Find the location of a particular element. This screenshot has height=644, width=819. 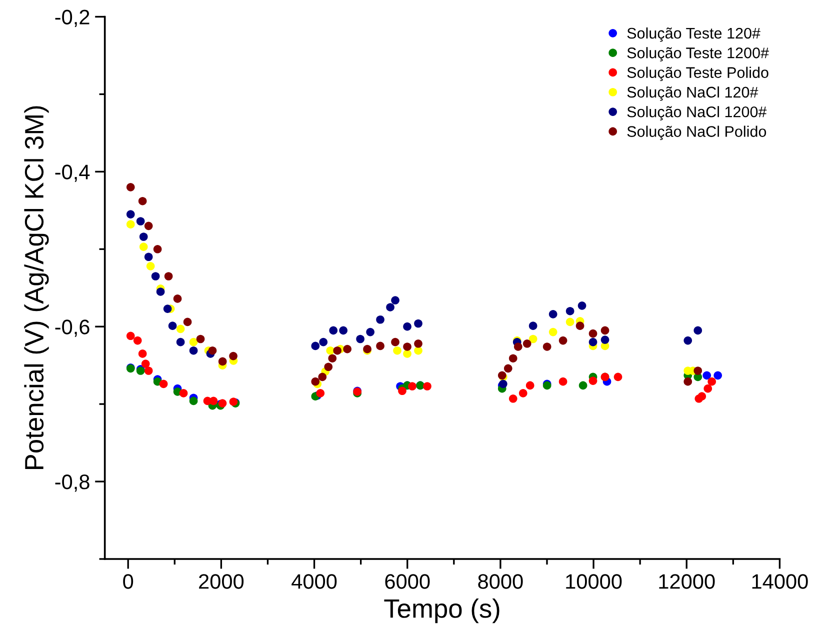

legend-label: Solução NaCl Polido is located at coordinates (696, 133).